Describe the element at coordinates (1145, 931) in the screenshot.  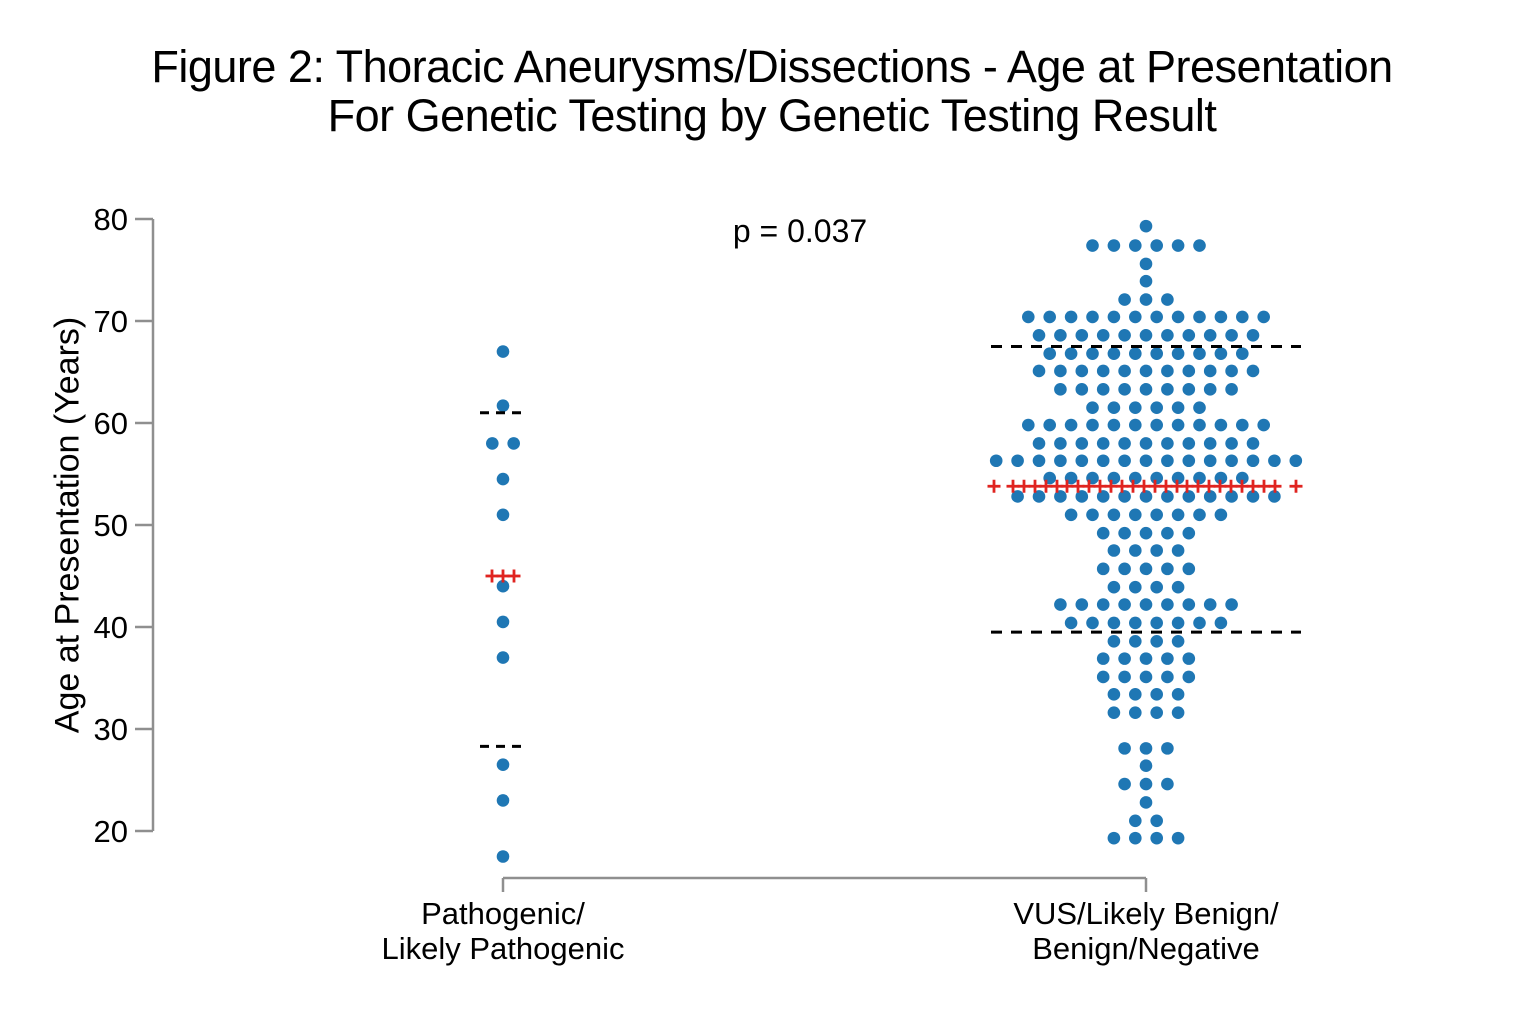
I see `category-label-vus-benign: VUS/Likely Benign/ Benign/Negative` at that location.